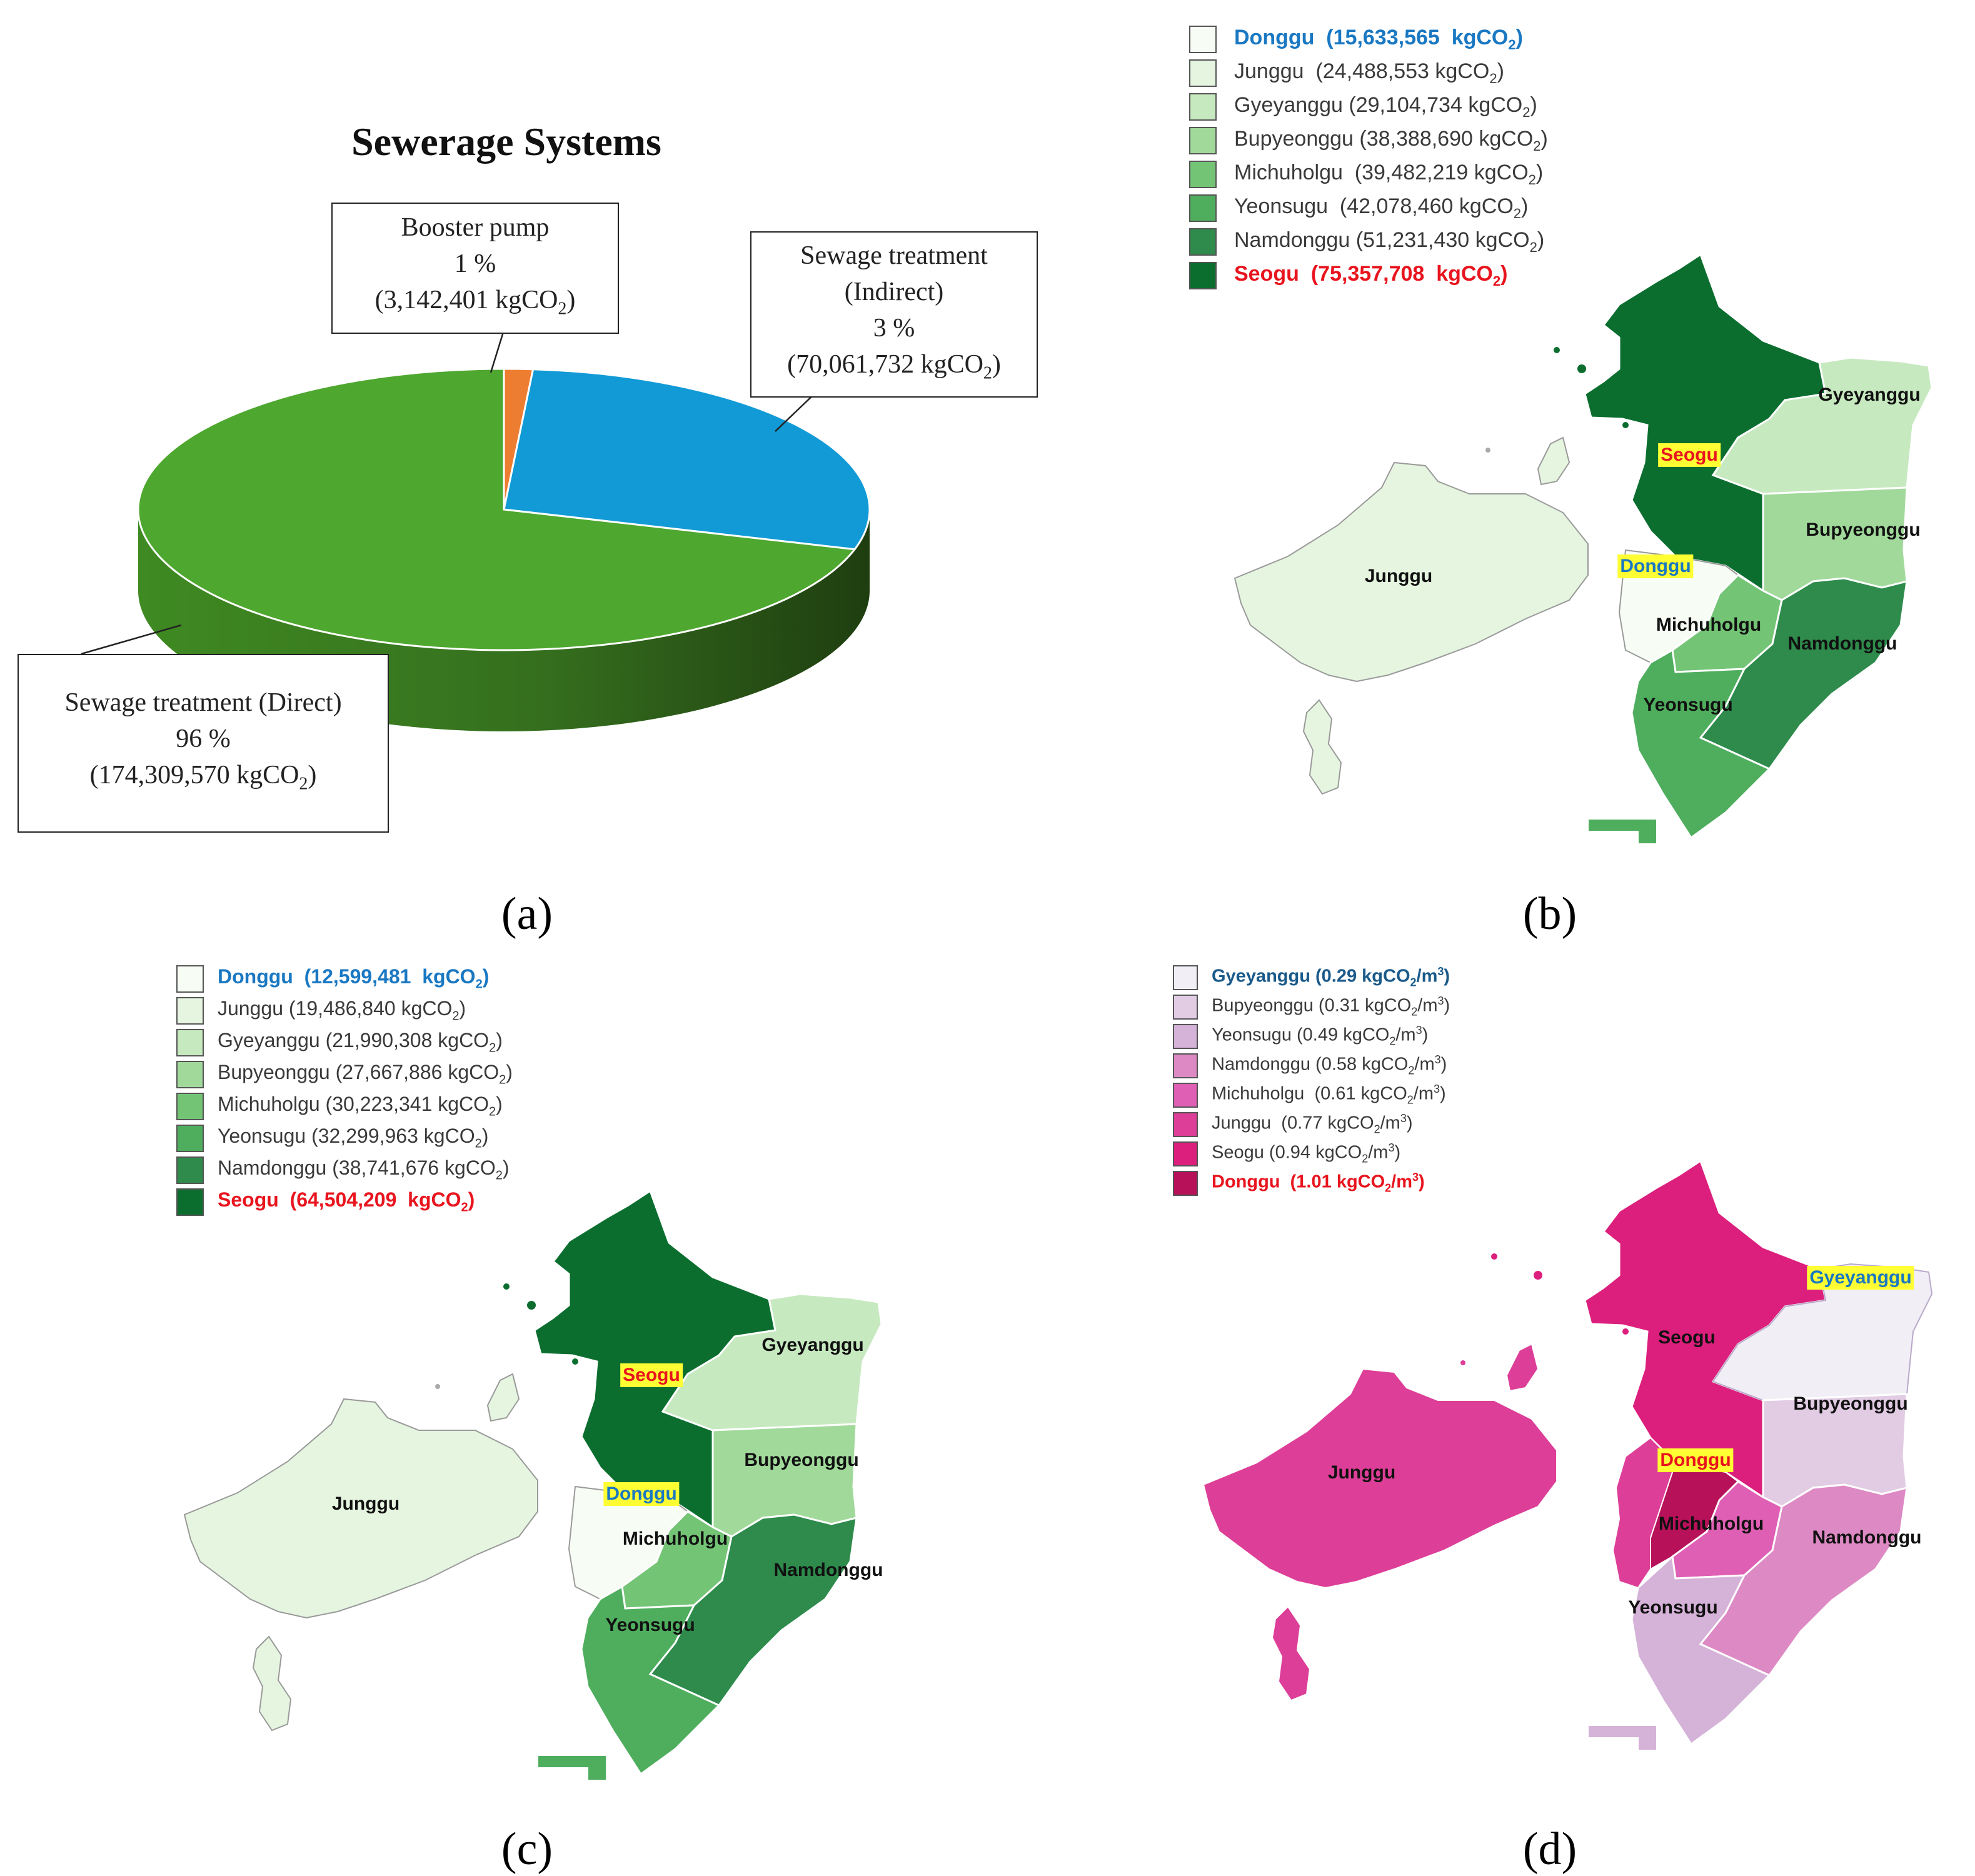 Image resolution: width=1975 pixels, height=1876 pixels. Describe the element at coordinates (1695, 1460) in the screenshot. I see `map-d-label-donggu: Donggu` at that location.